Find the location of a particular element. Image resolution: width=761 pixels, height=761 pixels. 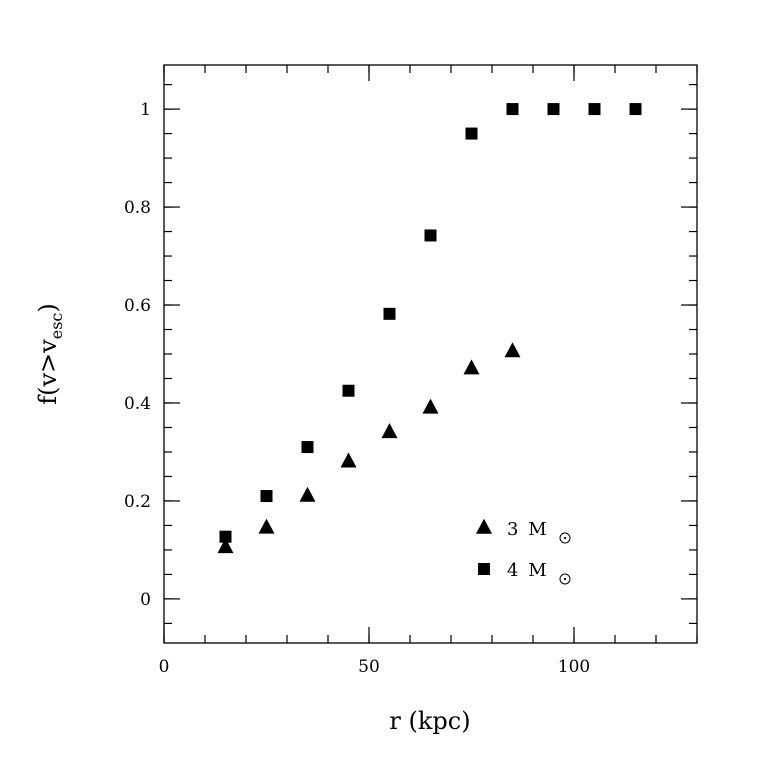

legend-square-marker is located at coordinates (484, 569).